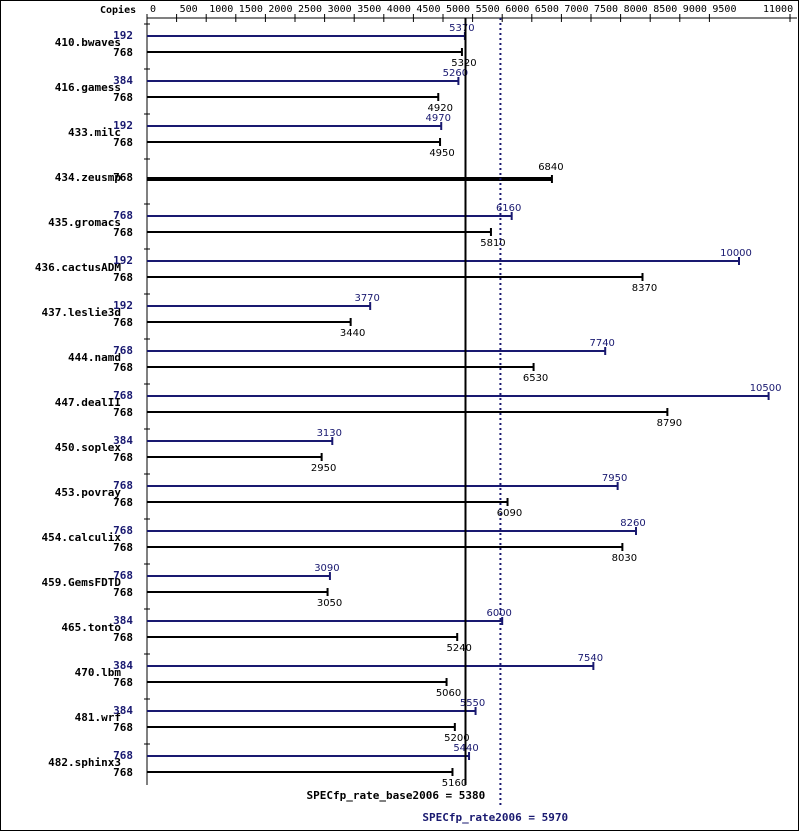  I want to click on benchmark-label: 433.milc, so click(94, 132).